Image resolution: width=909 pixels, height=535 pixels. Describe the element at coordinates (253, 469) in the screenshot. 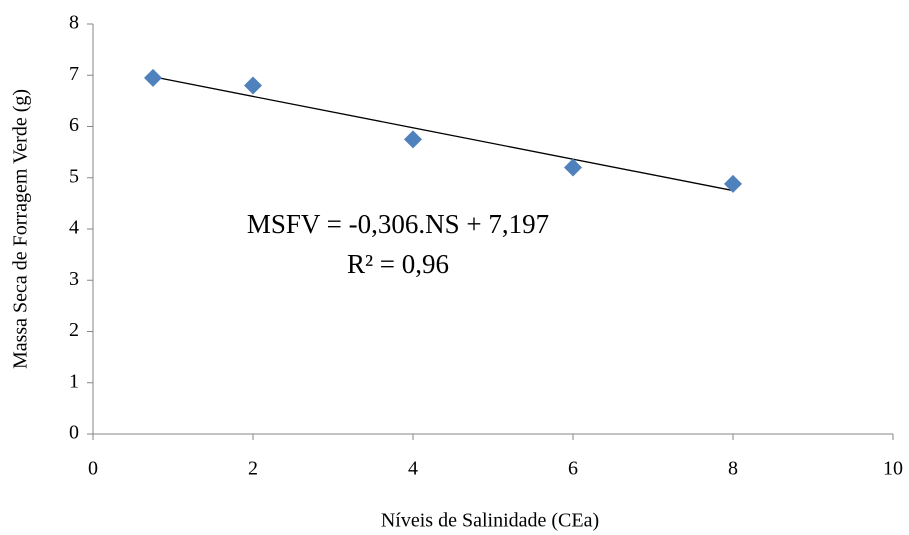

I see `x-tick-label: 2` at that location.